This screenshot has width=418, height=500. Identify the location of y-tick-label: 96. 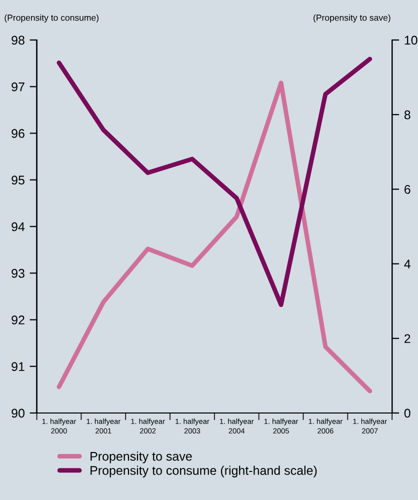
(18, 133).